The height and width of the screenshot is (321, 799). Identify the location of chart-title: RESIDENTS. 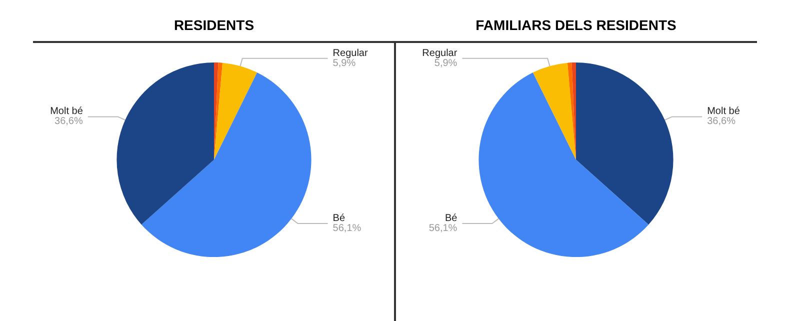
(214, 21).